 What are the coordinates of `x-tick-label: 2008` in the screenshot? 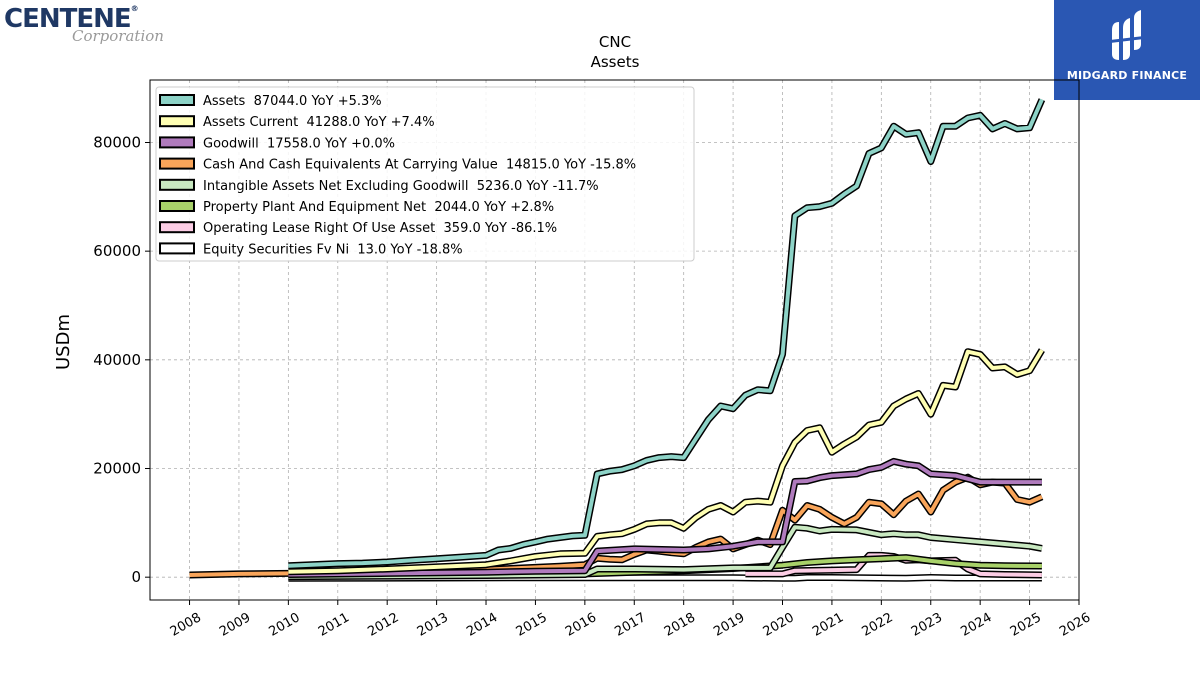 It's located at (186, 625).